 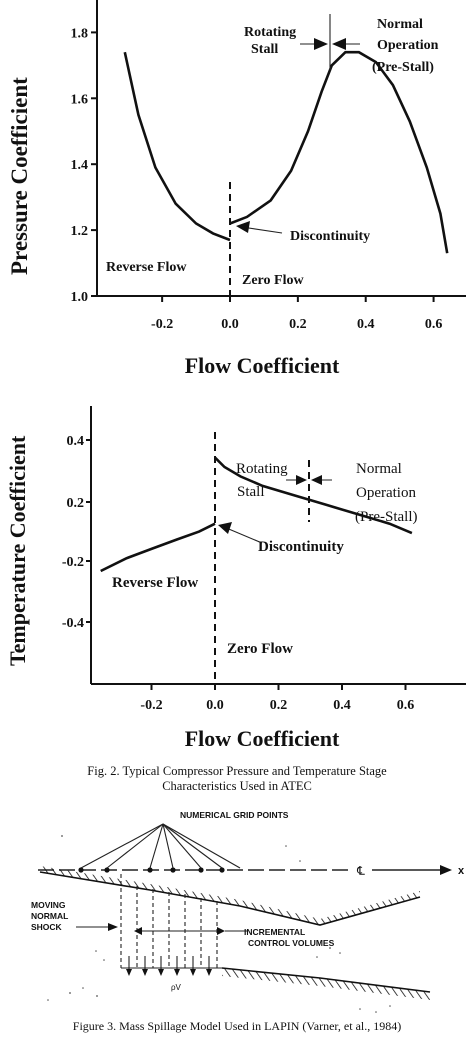 I want to click on grid-points, so click(x=151, y=870).